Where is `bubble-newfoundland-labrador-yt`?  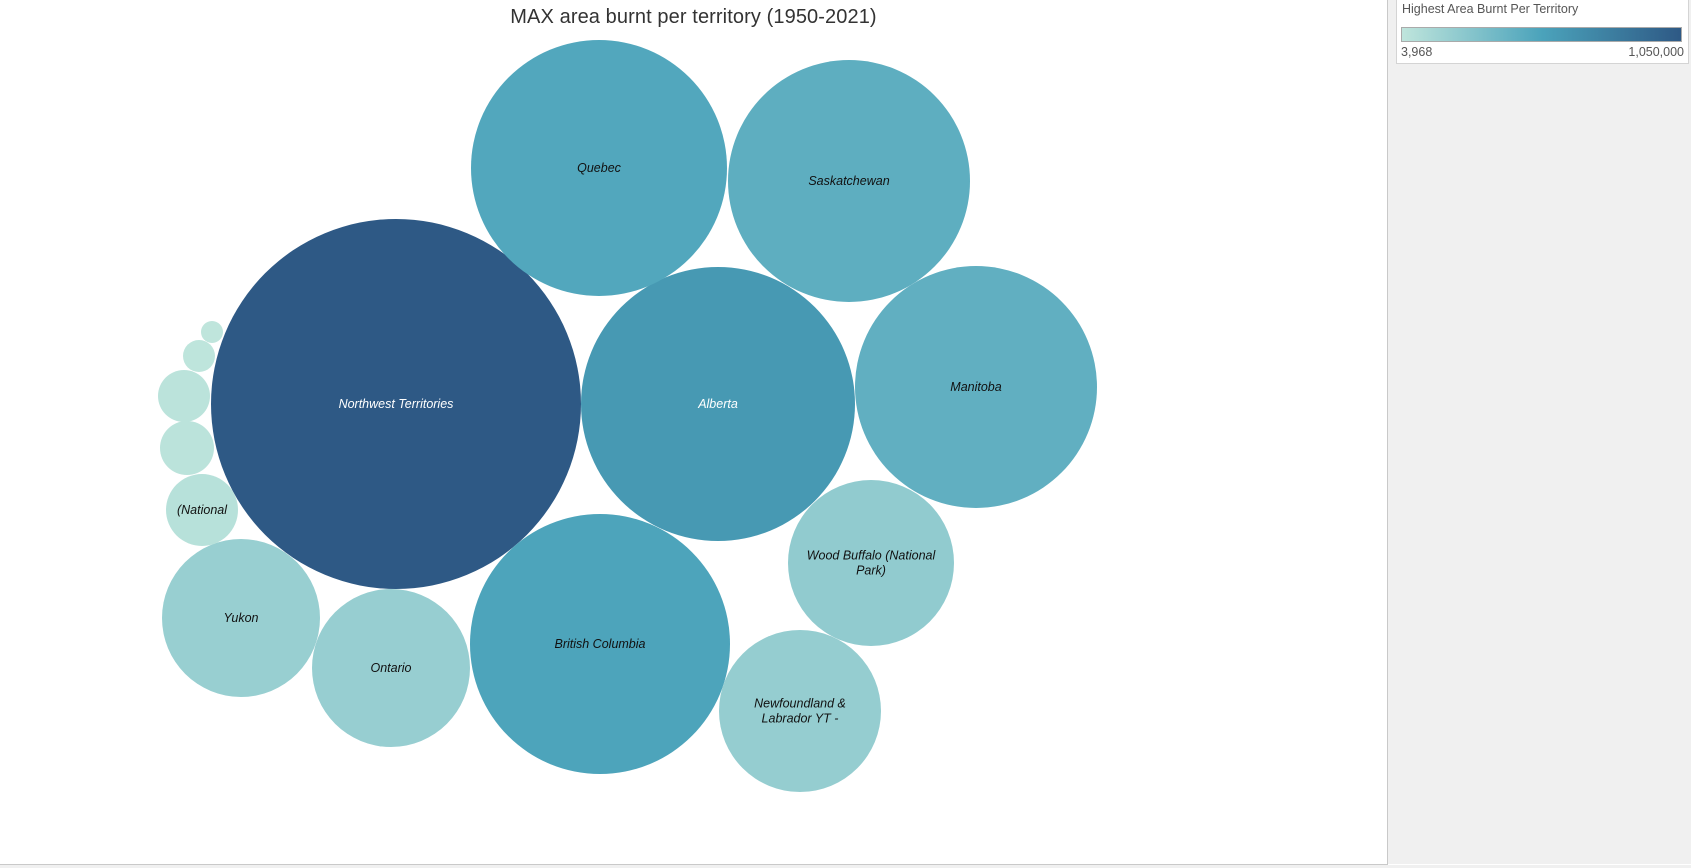
bubble-newfoundland-labrador-yt is located at coordinates (800, 711).